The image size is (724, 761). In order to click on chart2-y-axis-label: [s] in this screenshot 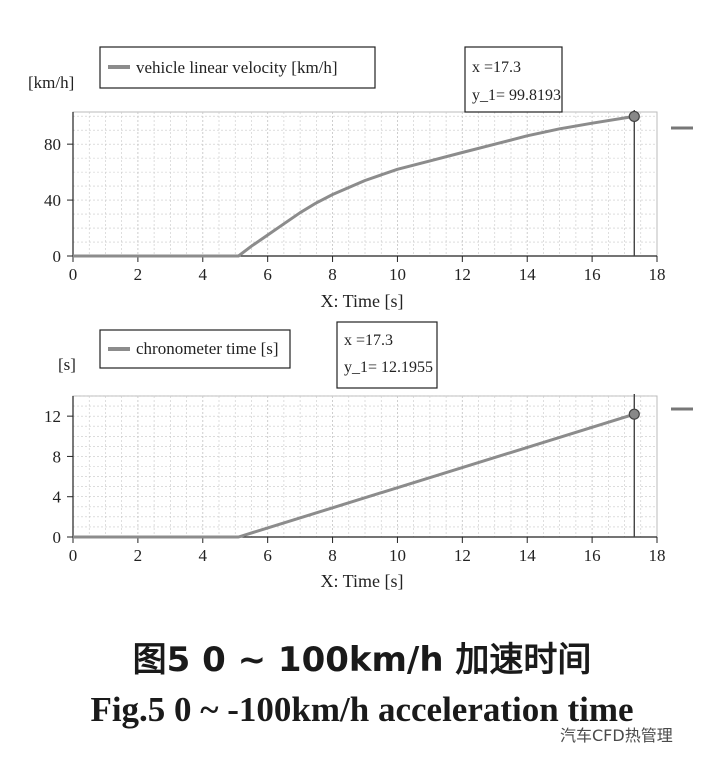, I will do `click(67, 364)`.